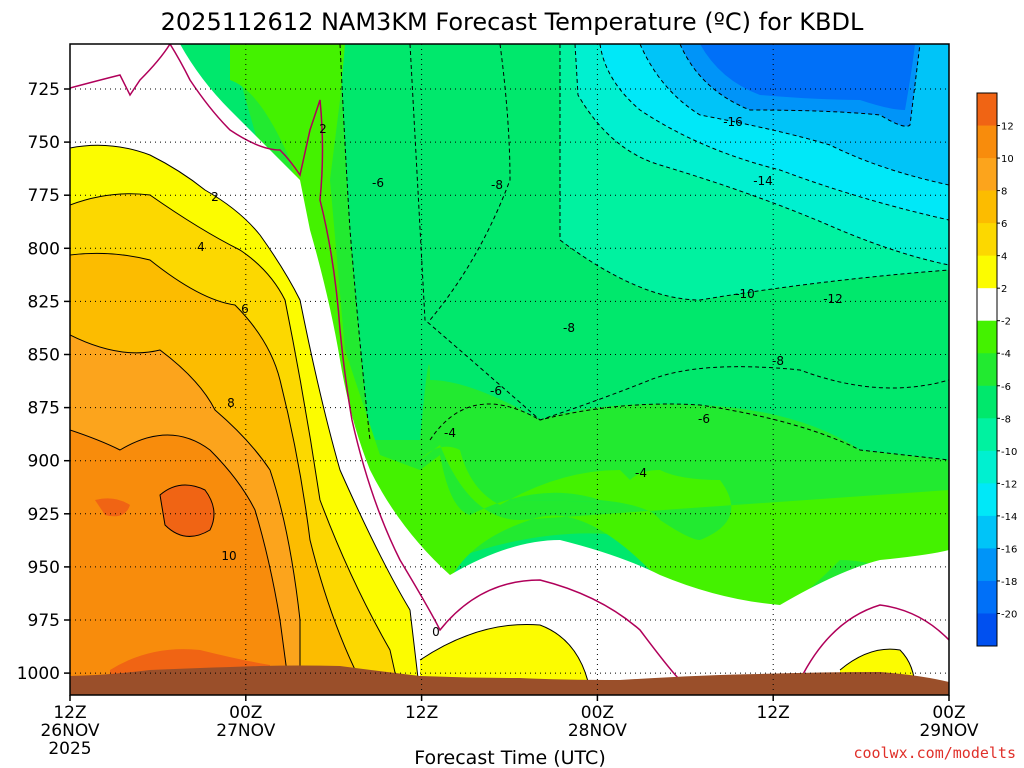  What do you see at coordinates (44, 462) in the screenshot?
I see `y-tick-label: 900` at bounding box center [44, 462].